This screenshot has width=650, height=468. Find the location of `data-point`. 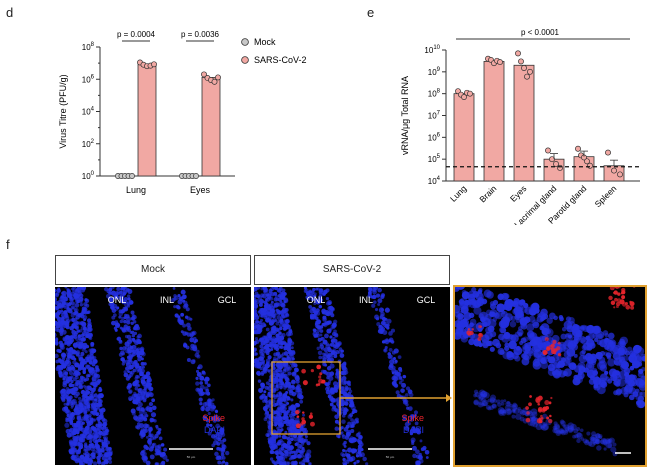

data-point is located at coordinates (552, 159).